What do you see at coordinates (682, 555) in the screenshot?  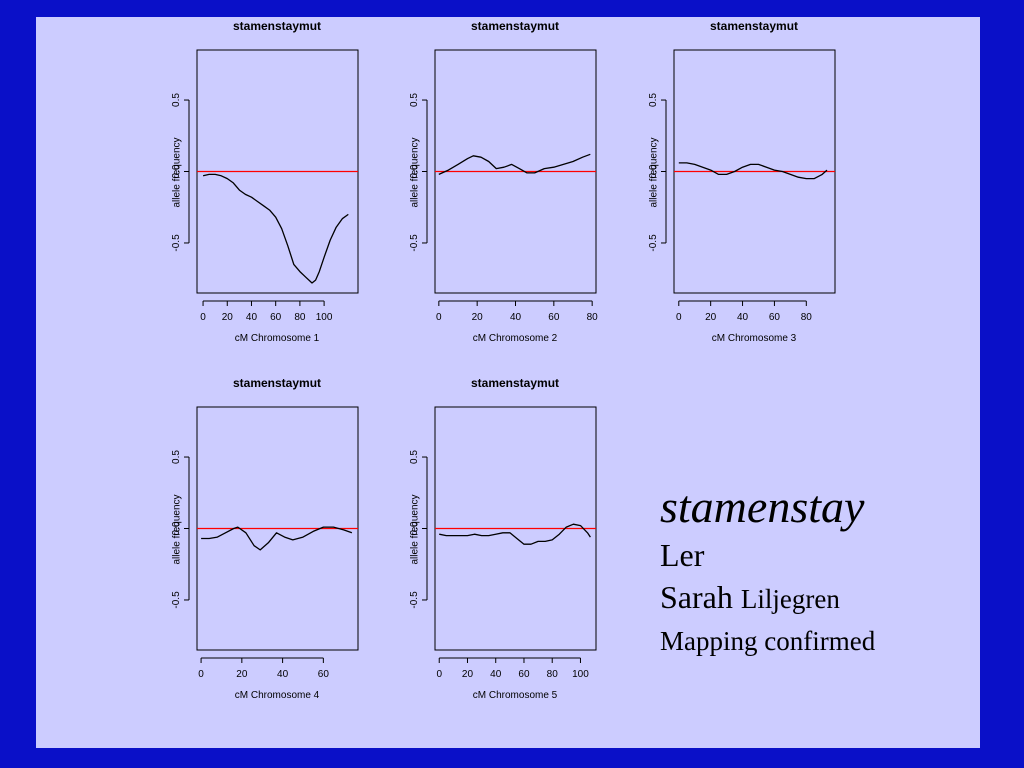 I see `caption-ecotype: Ler` at bounding box center [682, 555].